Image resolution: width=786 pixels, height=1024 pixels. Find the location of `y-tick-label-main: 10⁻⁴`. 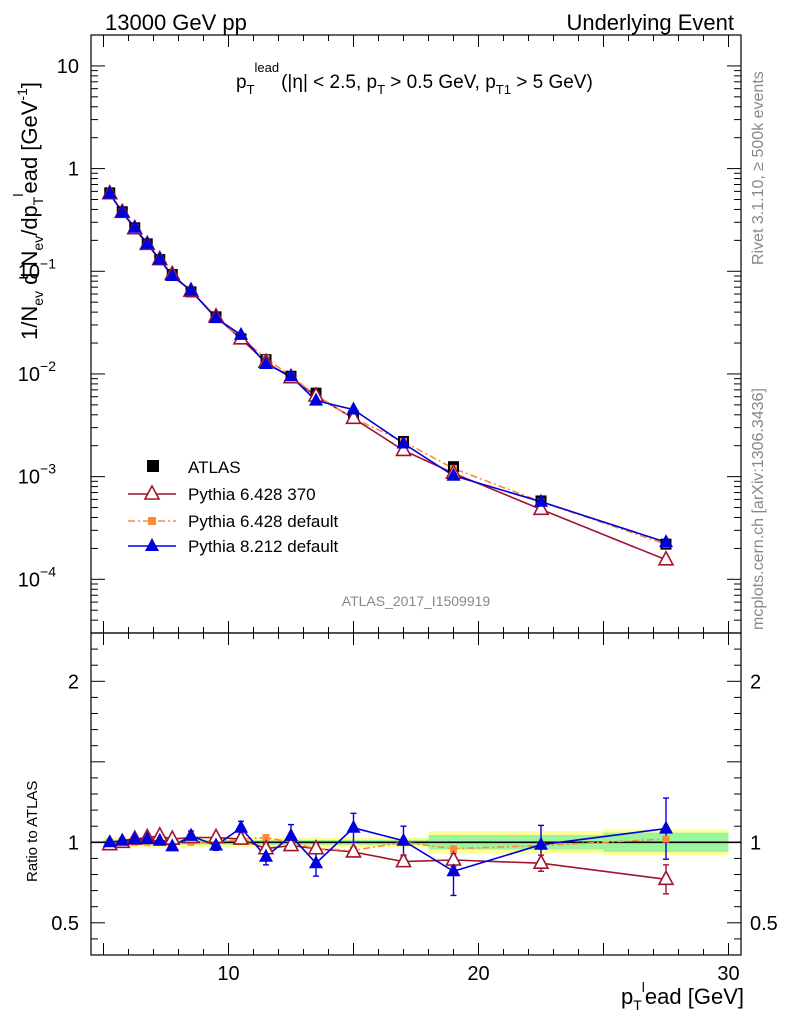

y-tick-label-main: 10⁻⁴ is located at coordinates (37, 577).